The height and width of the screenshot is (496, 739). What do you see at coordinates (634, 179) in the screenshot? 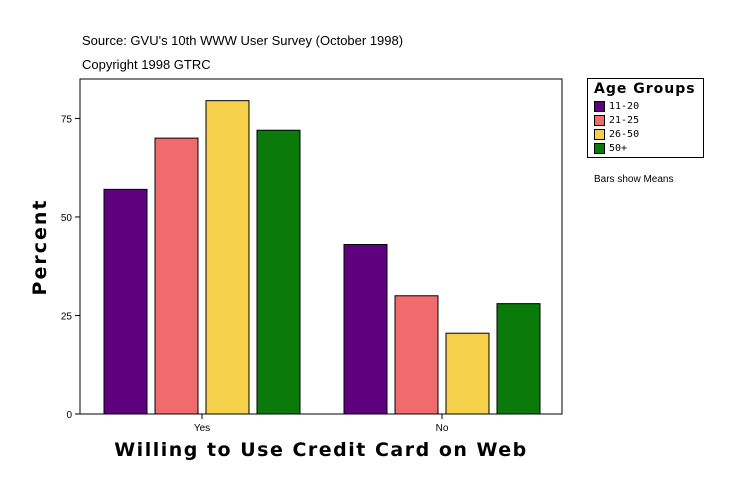
I see `chart-note: Bars show Means` at bounding box center [634, 179].